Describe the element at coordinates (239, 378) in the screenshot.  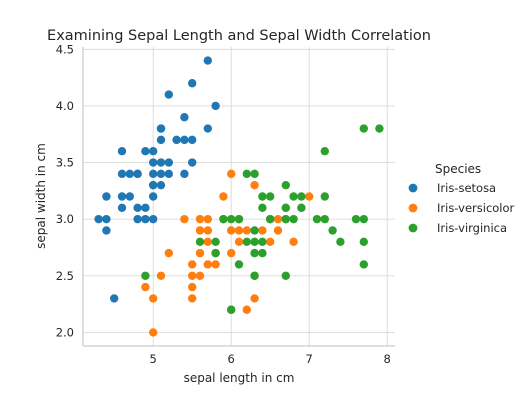
I see `x-axis-label: sepal length in cm` at that location.